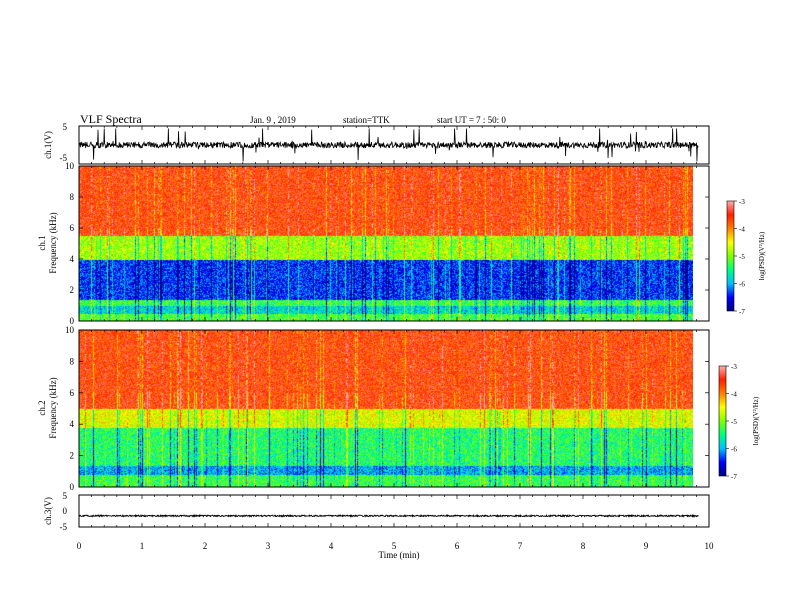 Image resolution: width=792 pixels, height=612 pixels. I want to click on date-label: Jan. 9 , 2019, so click(273, 120).